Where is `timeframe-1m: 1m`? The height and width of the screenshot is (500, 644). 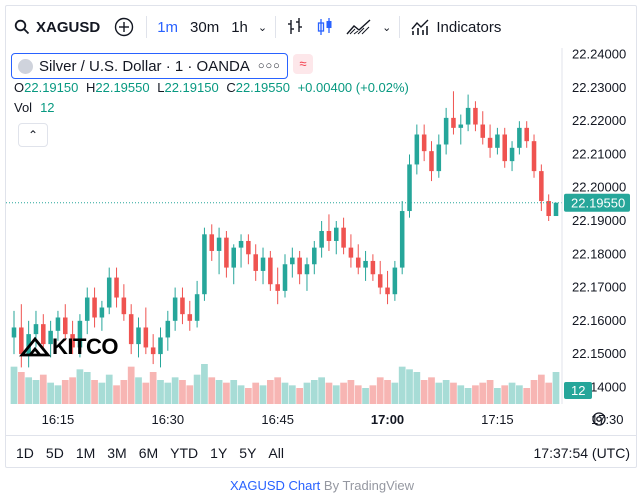 timeframe-1m: 1m is located at coordinates (168, 27).